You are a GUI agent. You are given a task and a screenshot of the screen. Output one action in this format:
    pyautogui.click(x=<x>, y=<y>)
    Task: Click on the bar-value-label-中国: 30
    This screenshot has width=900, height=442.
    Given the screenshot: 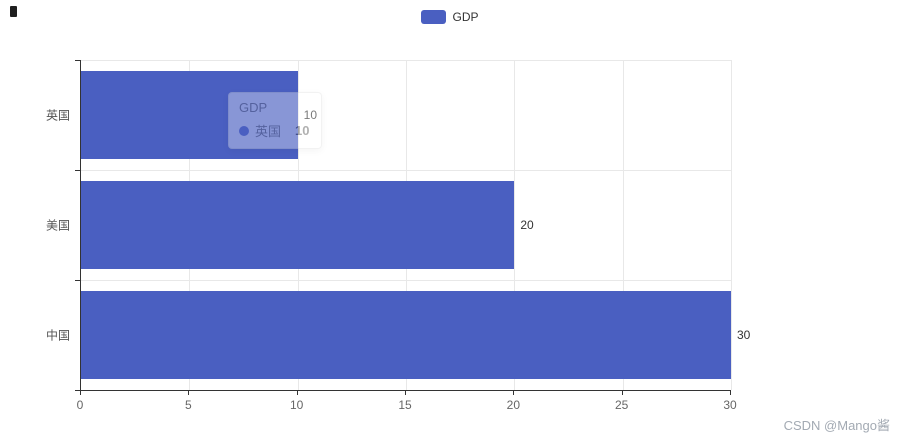 What is the action you would take?
    pyautogui.click(x=744, y=335)
    